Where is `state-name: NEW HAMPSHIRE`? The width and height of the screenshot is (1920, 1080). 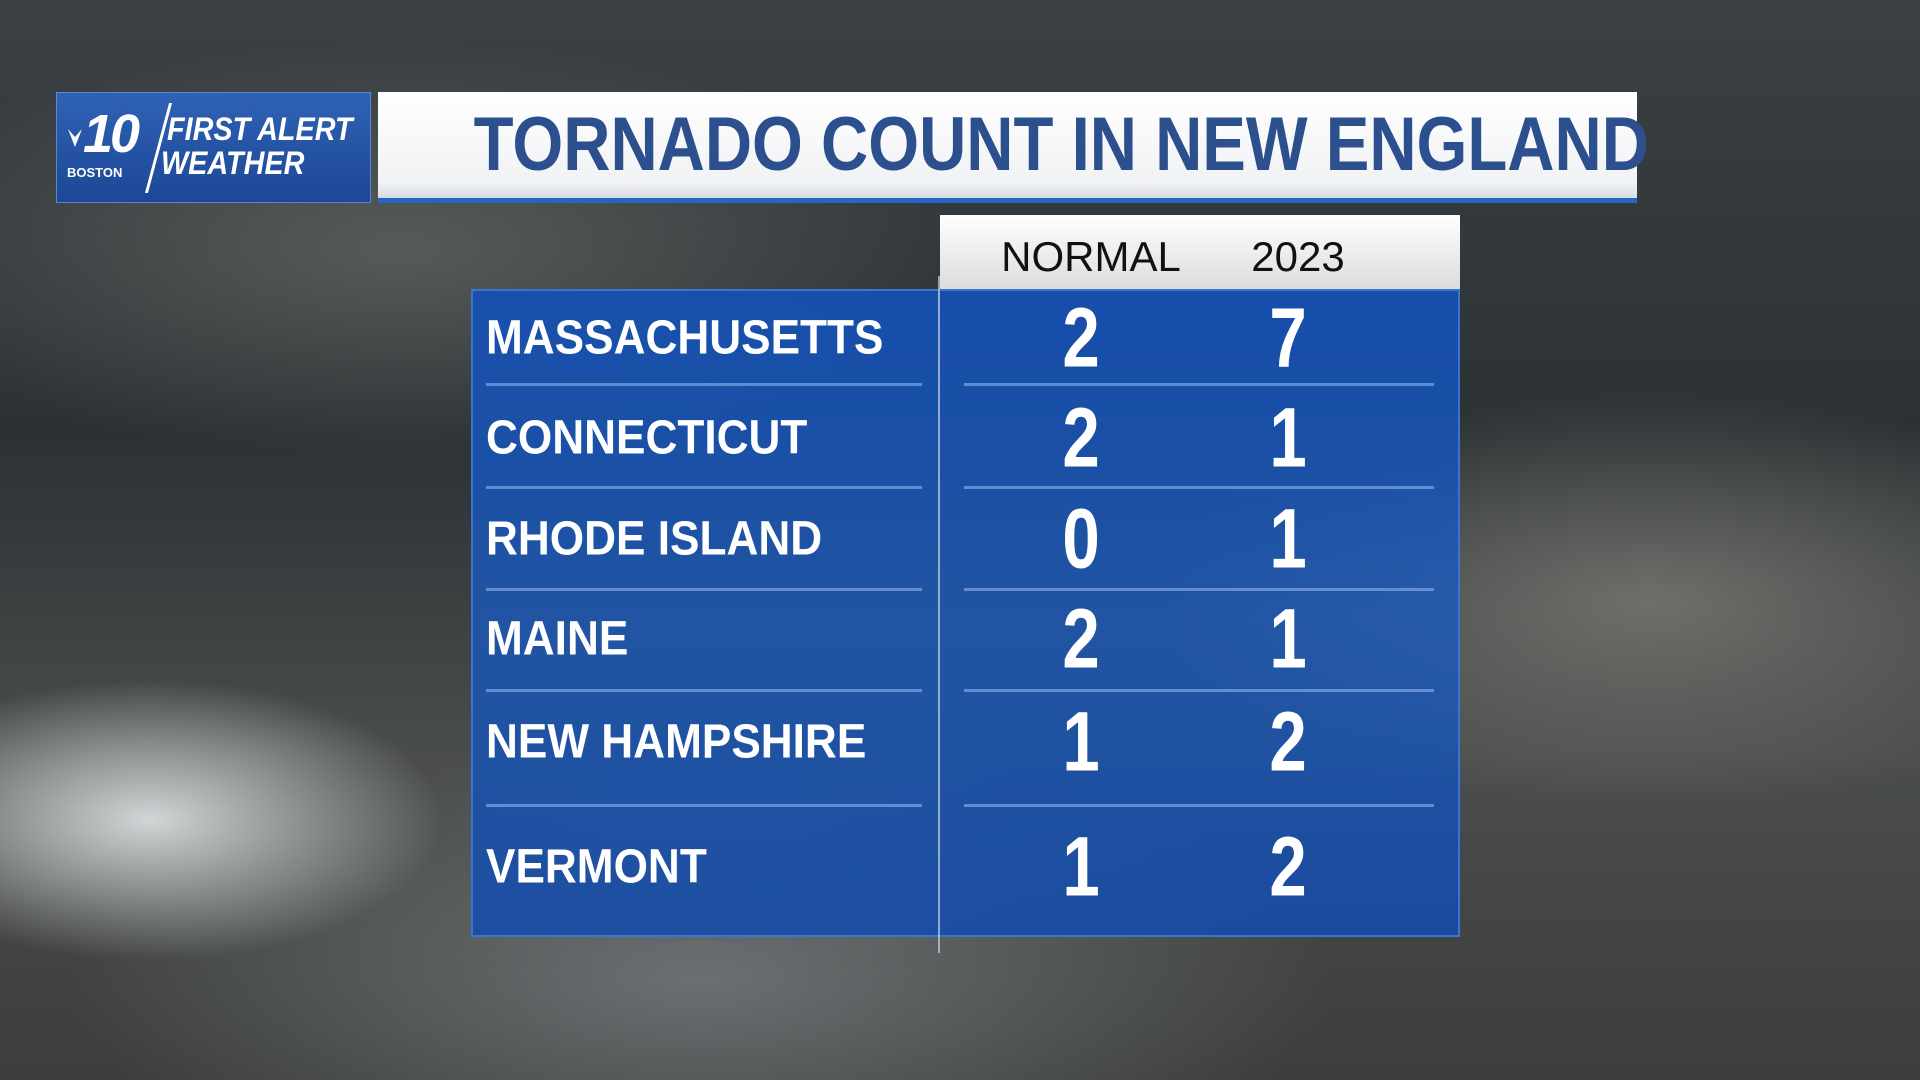 state-name: NEW HAMPSHIRE is located at coordinates (676, 742).